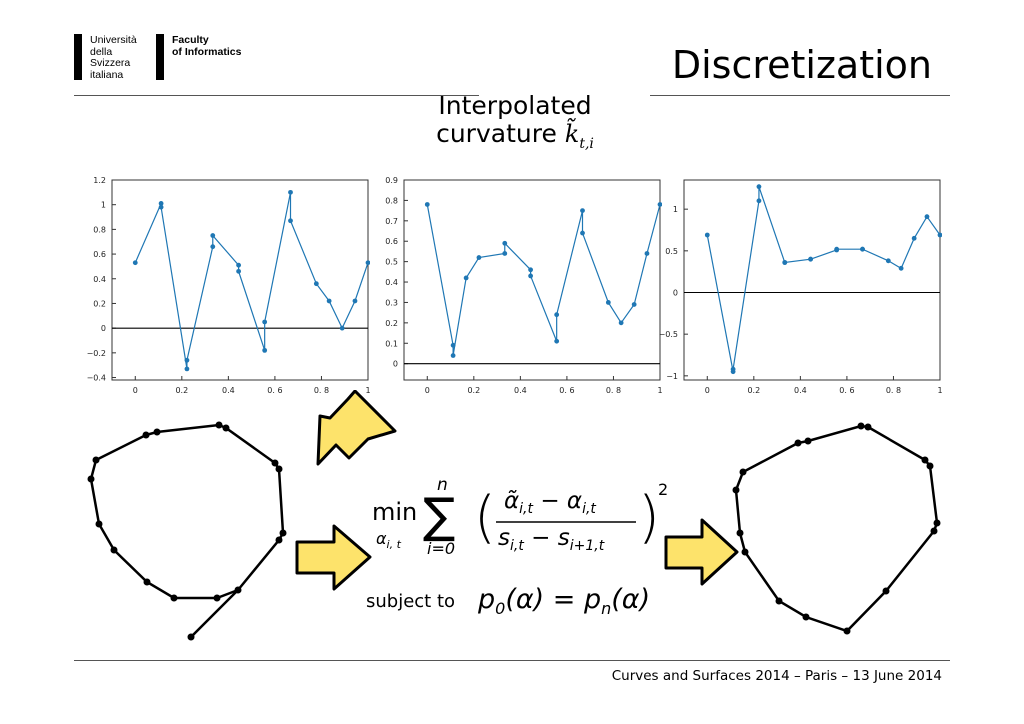 The width and height of the screenshot is (1024, 724). Describe the element at coordinates (276, 95) in the screenshot. I see `title-rule` at that location.